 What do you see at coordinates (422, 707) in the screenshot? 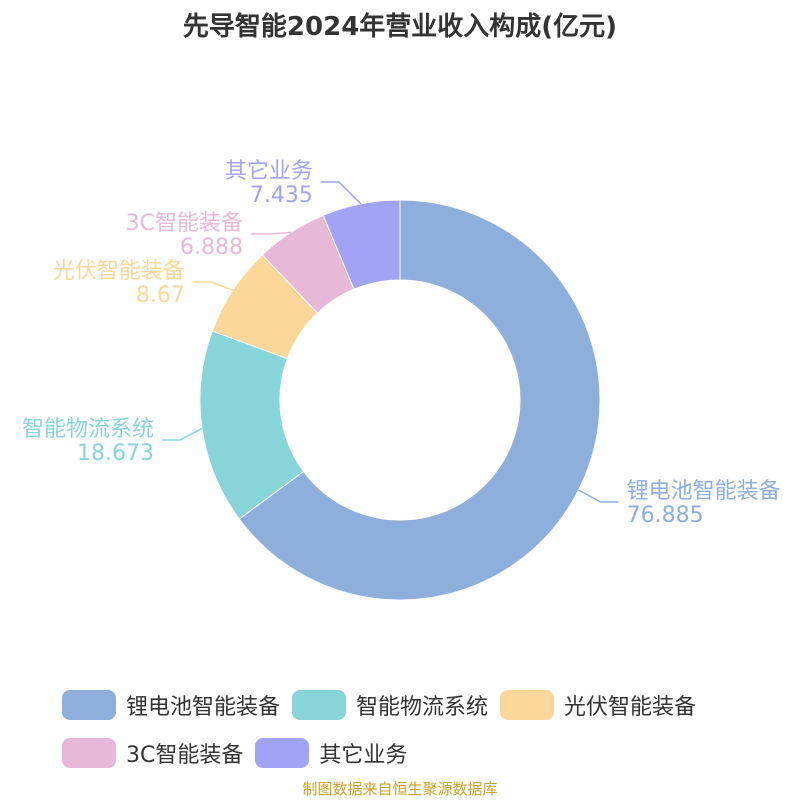
I see `legend-label: 智能物流系统` at bounding box center [422, 707].